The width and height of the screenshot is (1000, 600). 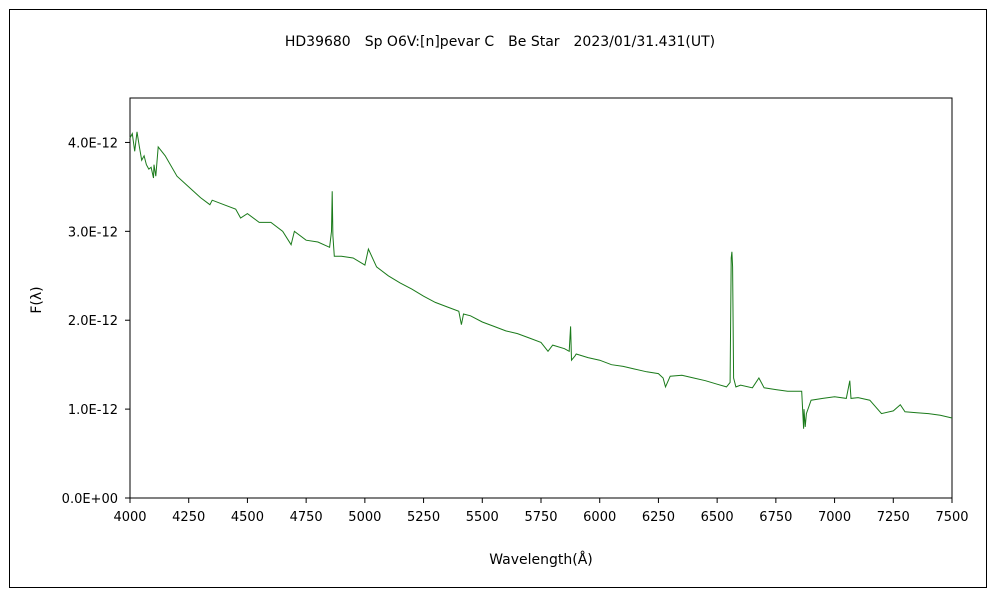 I want to click on y-axis-ticks: 0.0E+00 1.0E-12 2.0E-12 3.0E-12 4.0E-12, so click(x=96, y=321).